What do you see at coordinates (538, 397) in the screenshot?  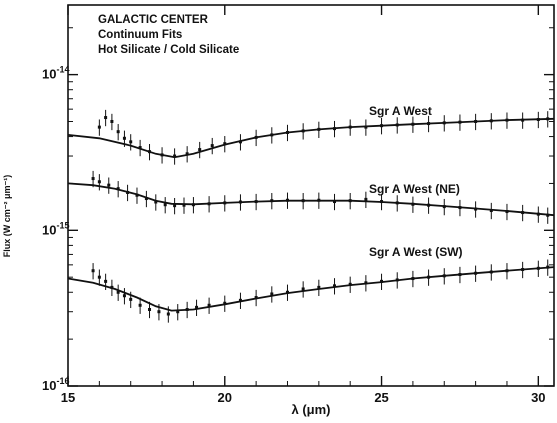 I see `x-tick-label-30: 30` at bounding box center [538, 397].